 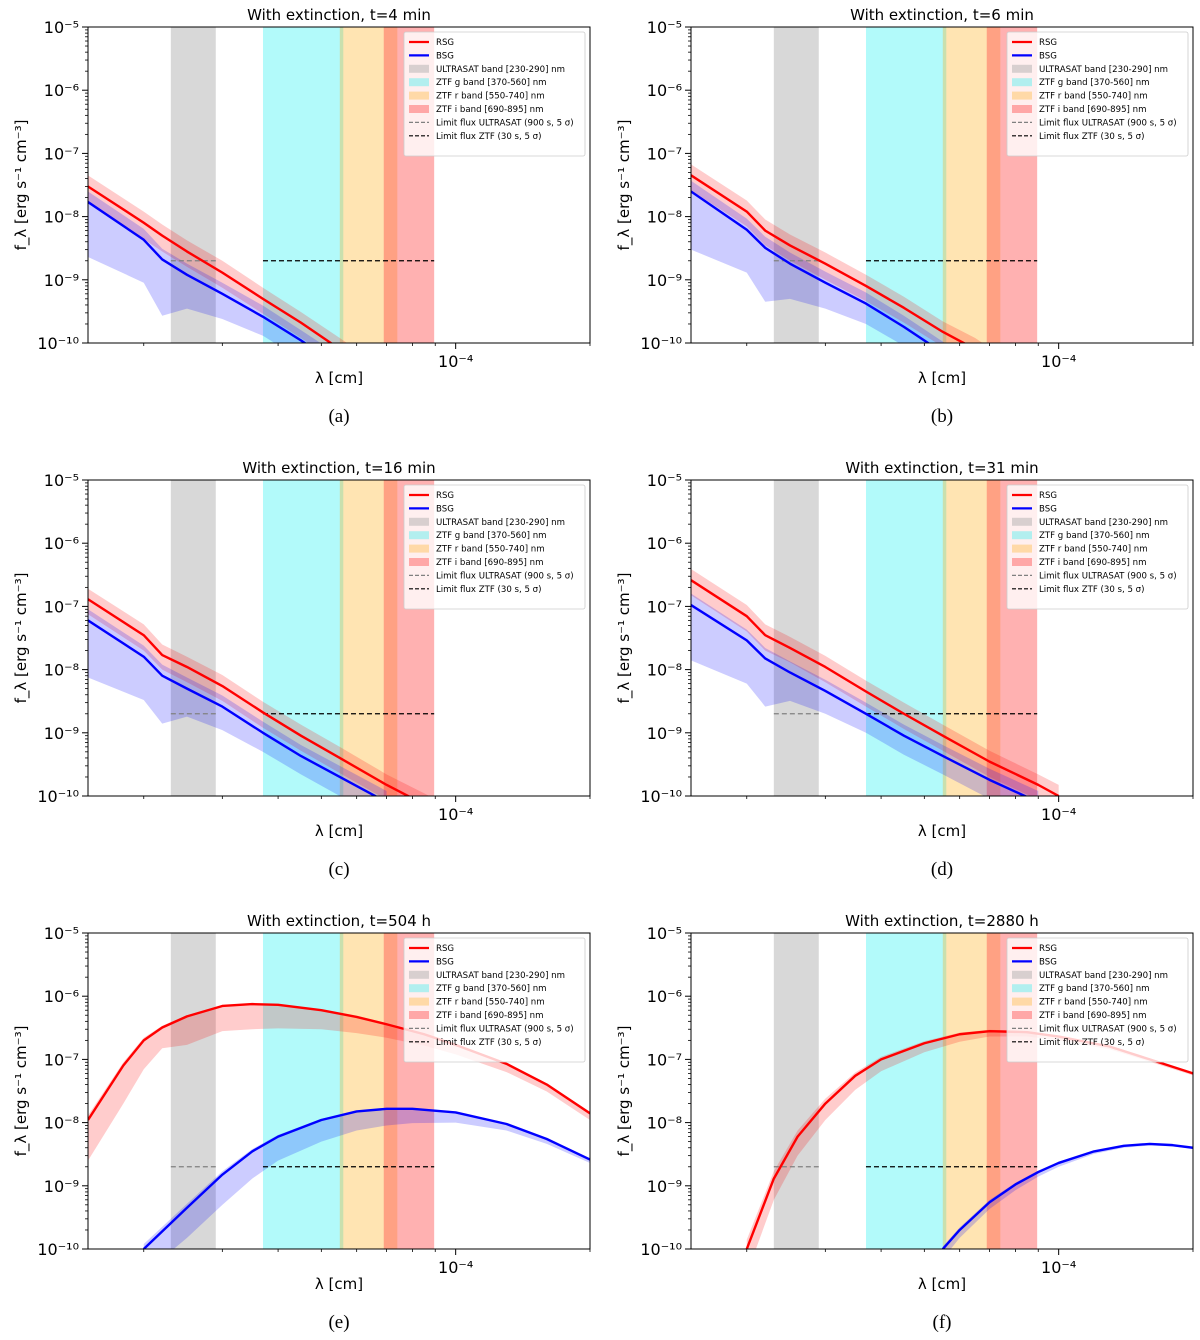 I want to click on subfigure-caption: (c), so click(x=338, y=869).